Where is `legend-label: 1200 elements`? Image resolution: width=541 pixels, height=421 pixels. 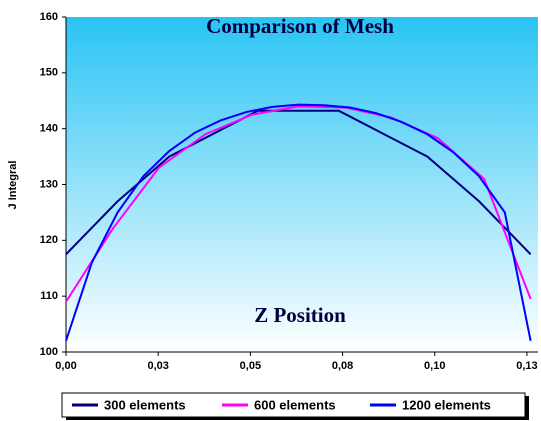 legend-label: 1200 elements is located at coordinates (446, 404).